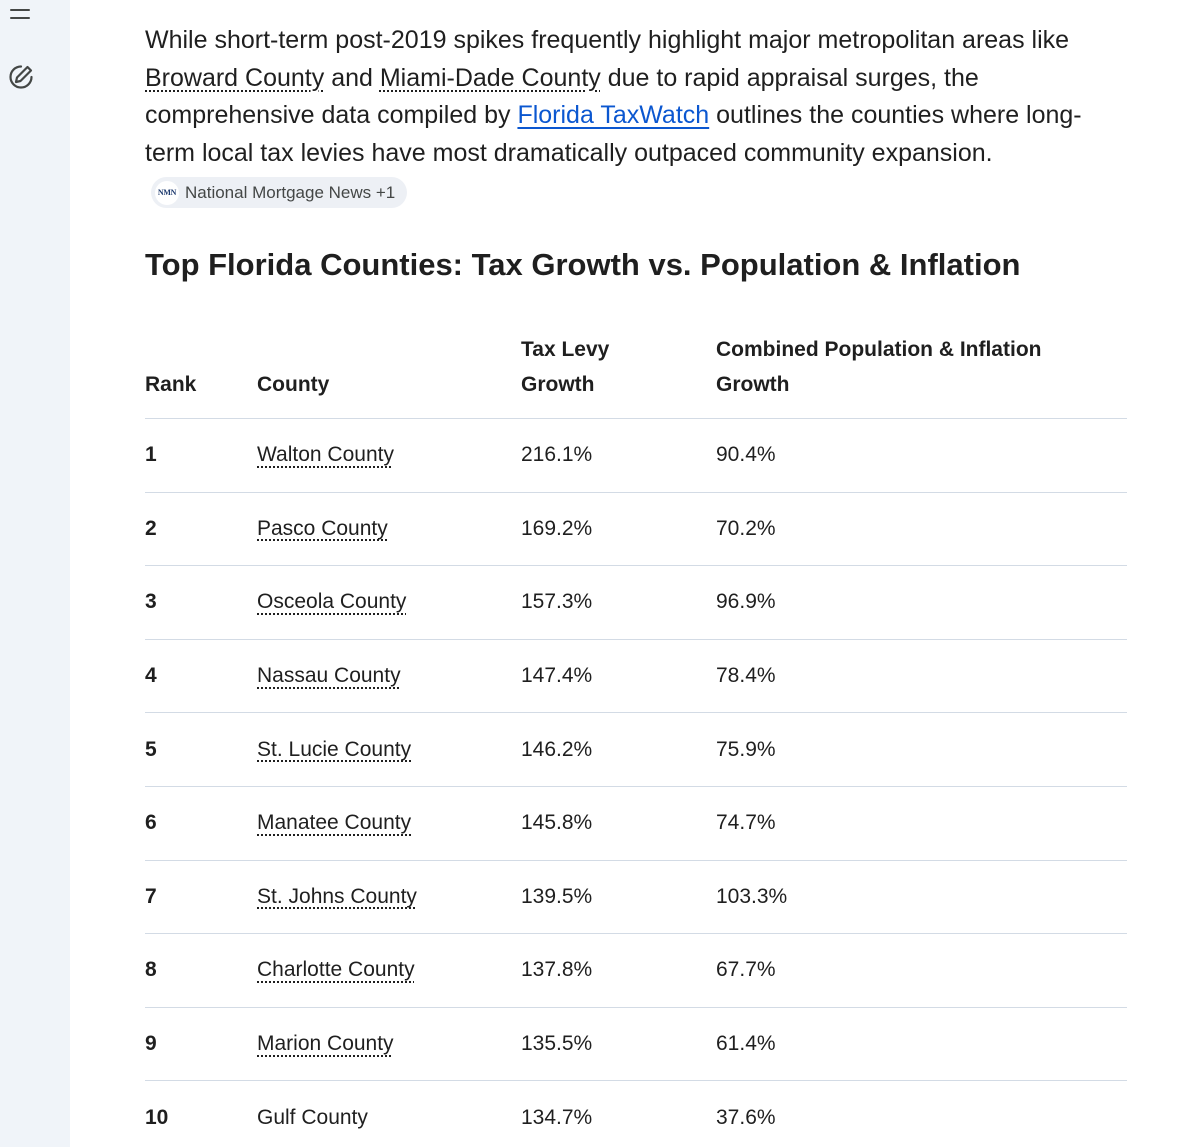 The width and height of the screenshot is (1200, 1147). What do you see at coordinates (613, 115) in the screenshot?
I see `florida-taxwatch-link: Florida TaxWatch` at bounding box center [613, 115].